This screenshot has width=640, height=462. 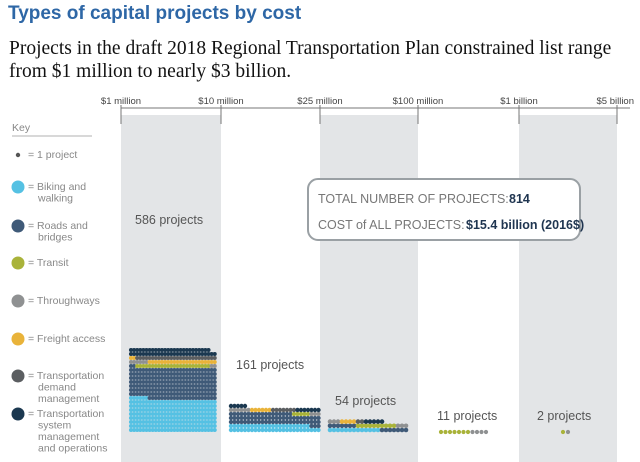 I want to click on axis-tick-label: $1 million, so click(x=121, y=101).